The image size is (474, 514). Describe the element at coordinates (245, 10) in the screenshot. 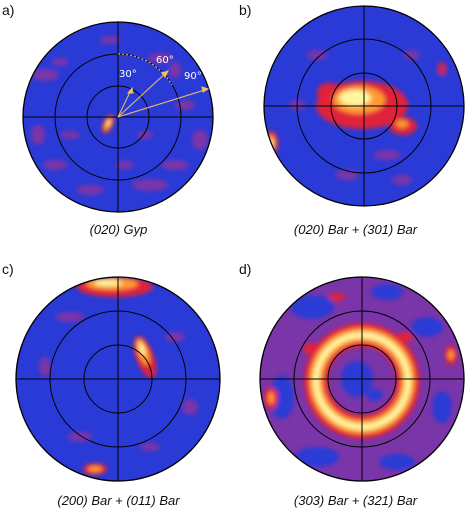

I see `panel-tag-b: b)` at that location.